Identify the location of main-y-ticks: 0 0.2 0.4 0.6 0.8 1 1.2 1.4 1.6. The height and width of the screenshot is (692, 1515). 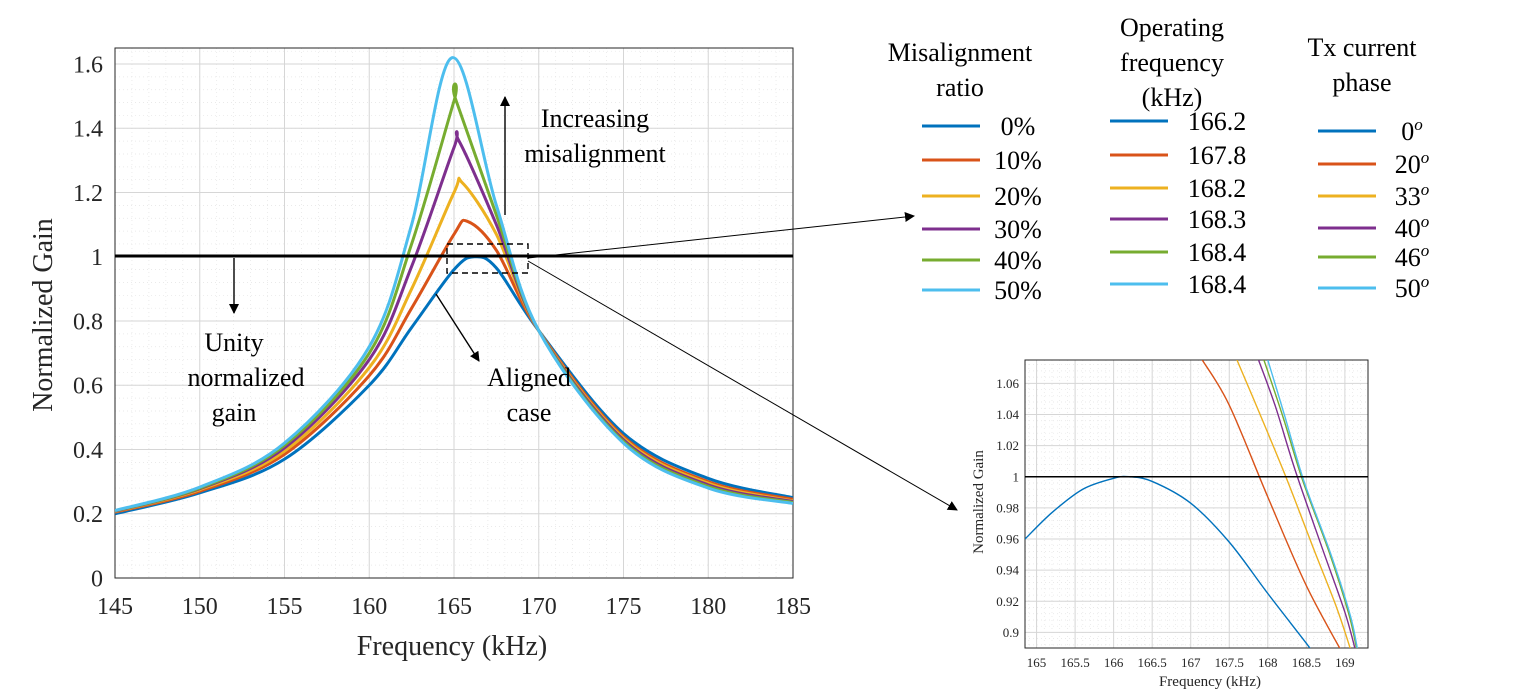
(88, 322).